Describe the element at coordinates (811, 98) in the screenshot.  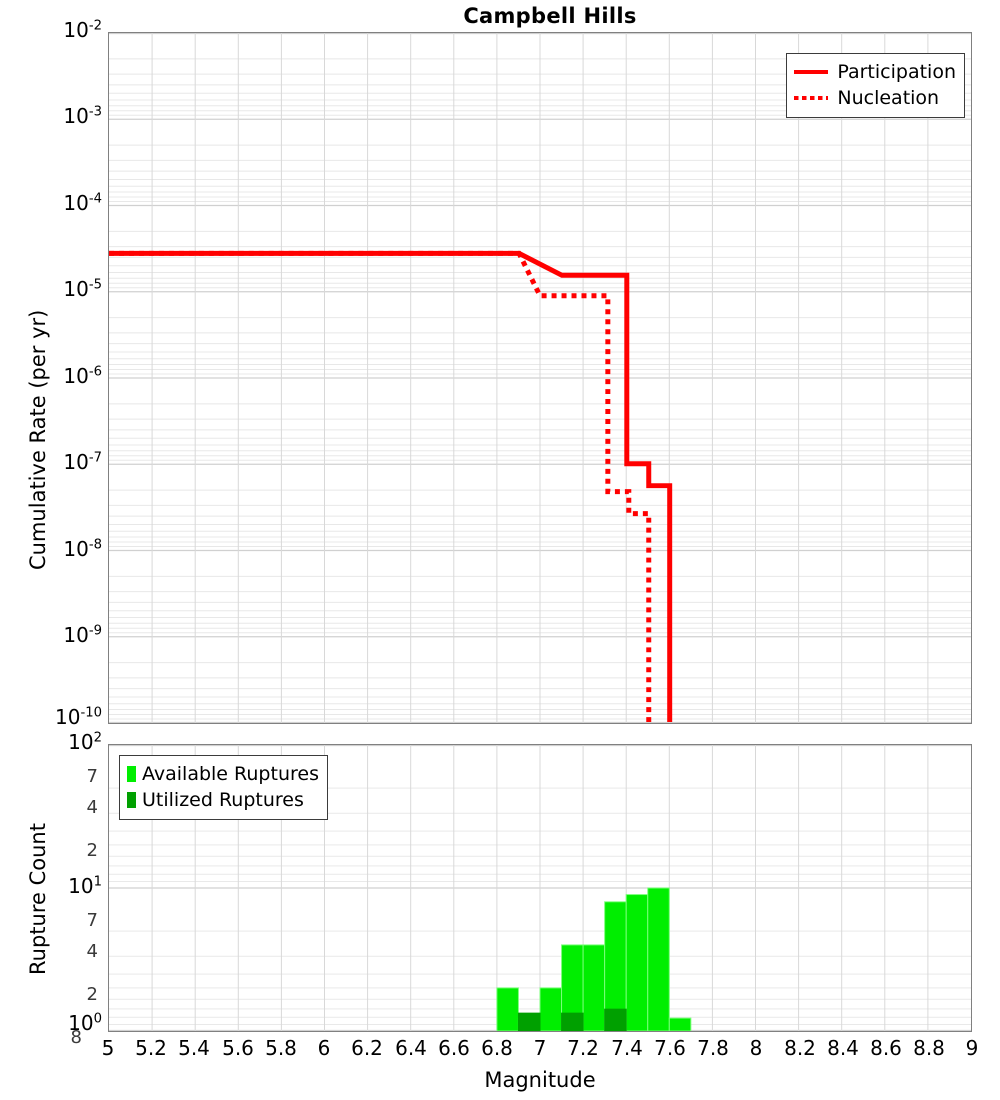
I see `dotted-line-icon` at that location.